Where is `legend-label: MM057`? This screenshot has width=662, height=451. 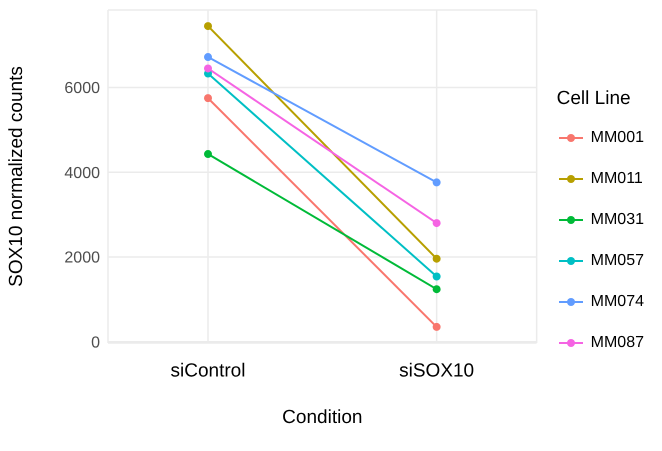
legend-label: MM057 is located at coordinates (617, 261).